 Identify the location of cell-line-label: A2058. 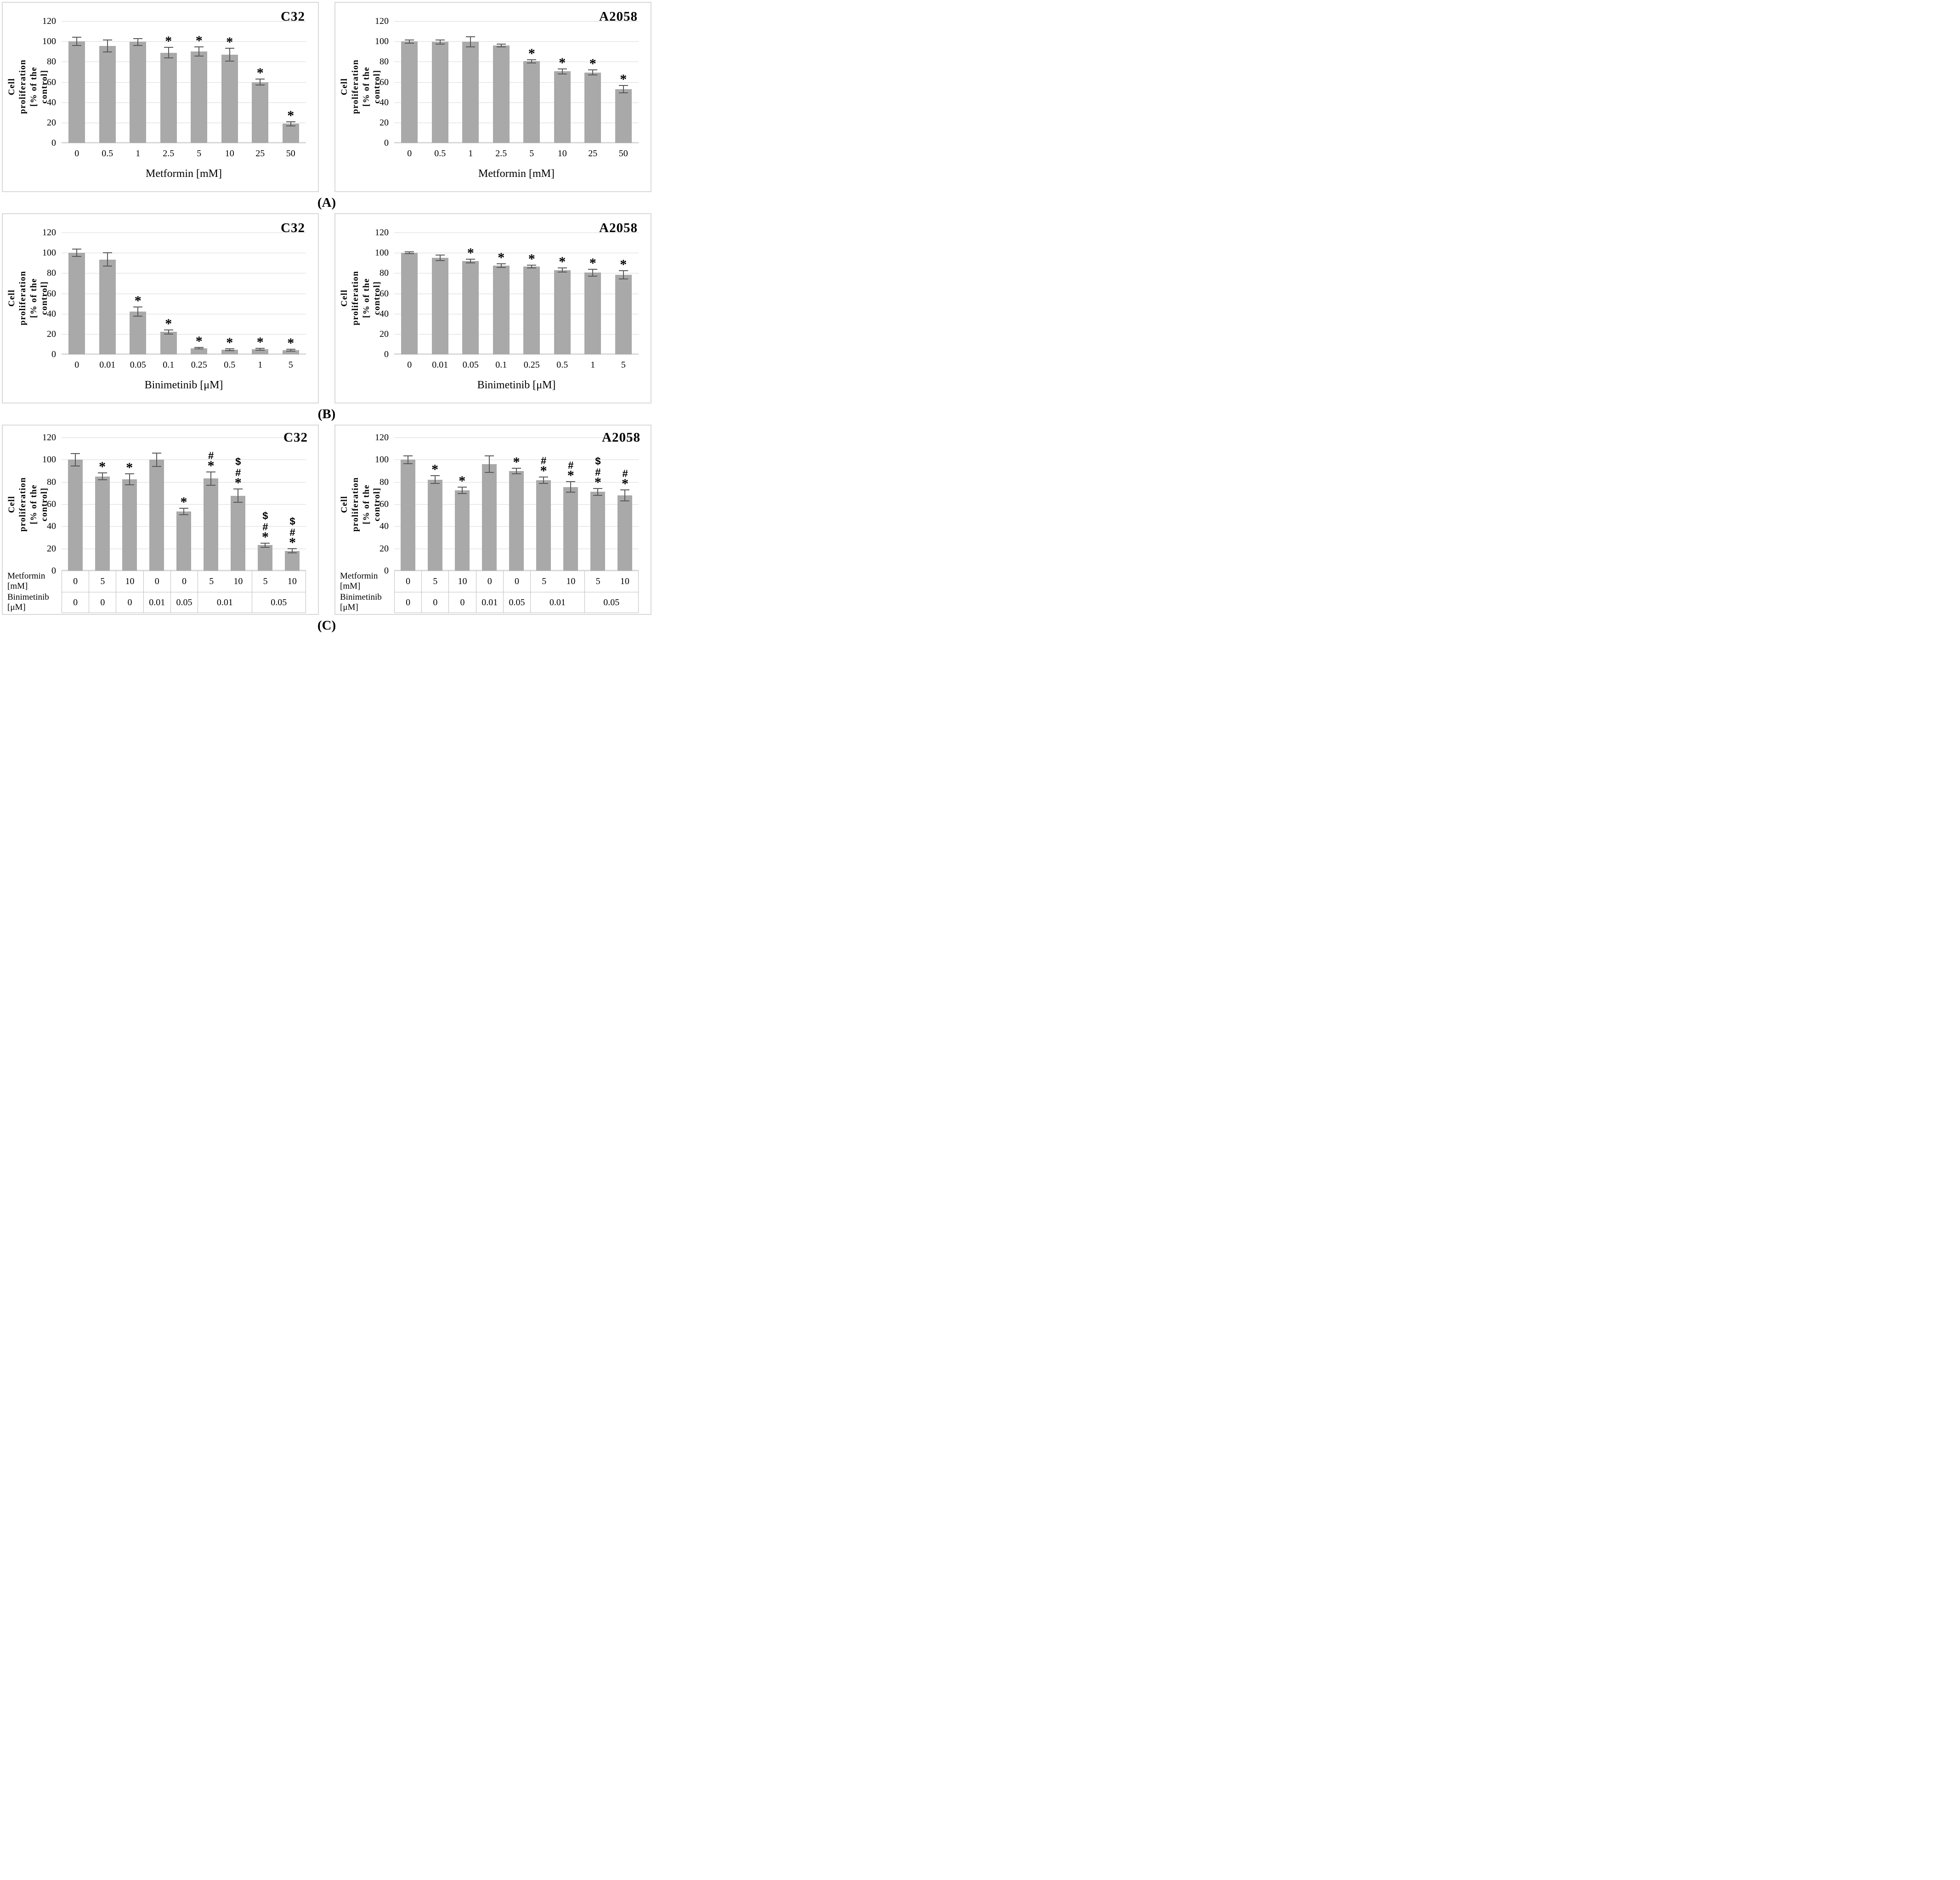
(618, 228).